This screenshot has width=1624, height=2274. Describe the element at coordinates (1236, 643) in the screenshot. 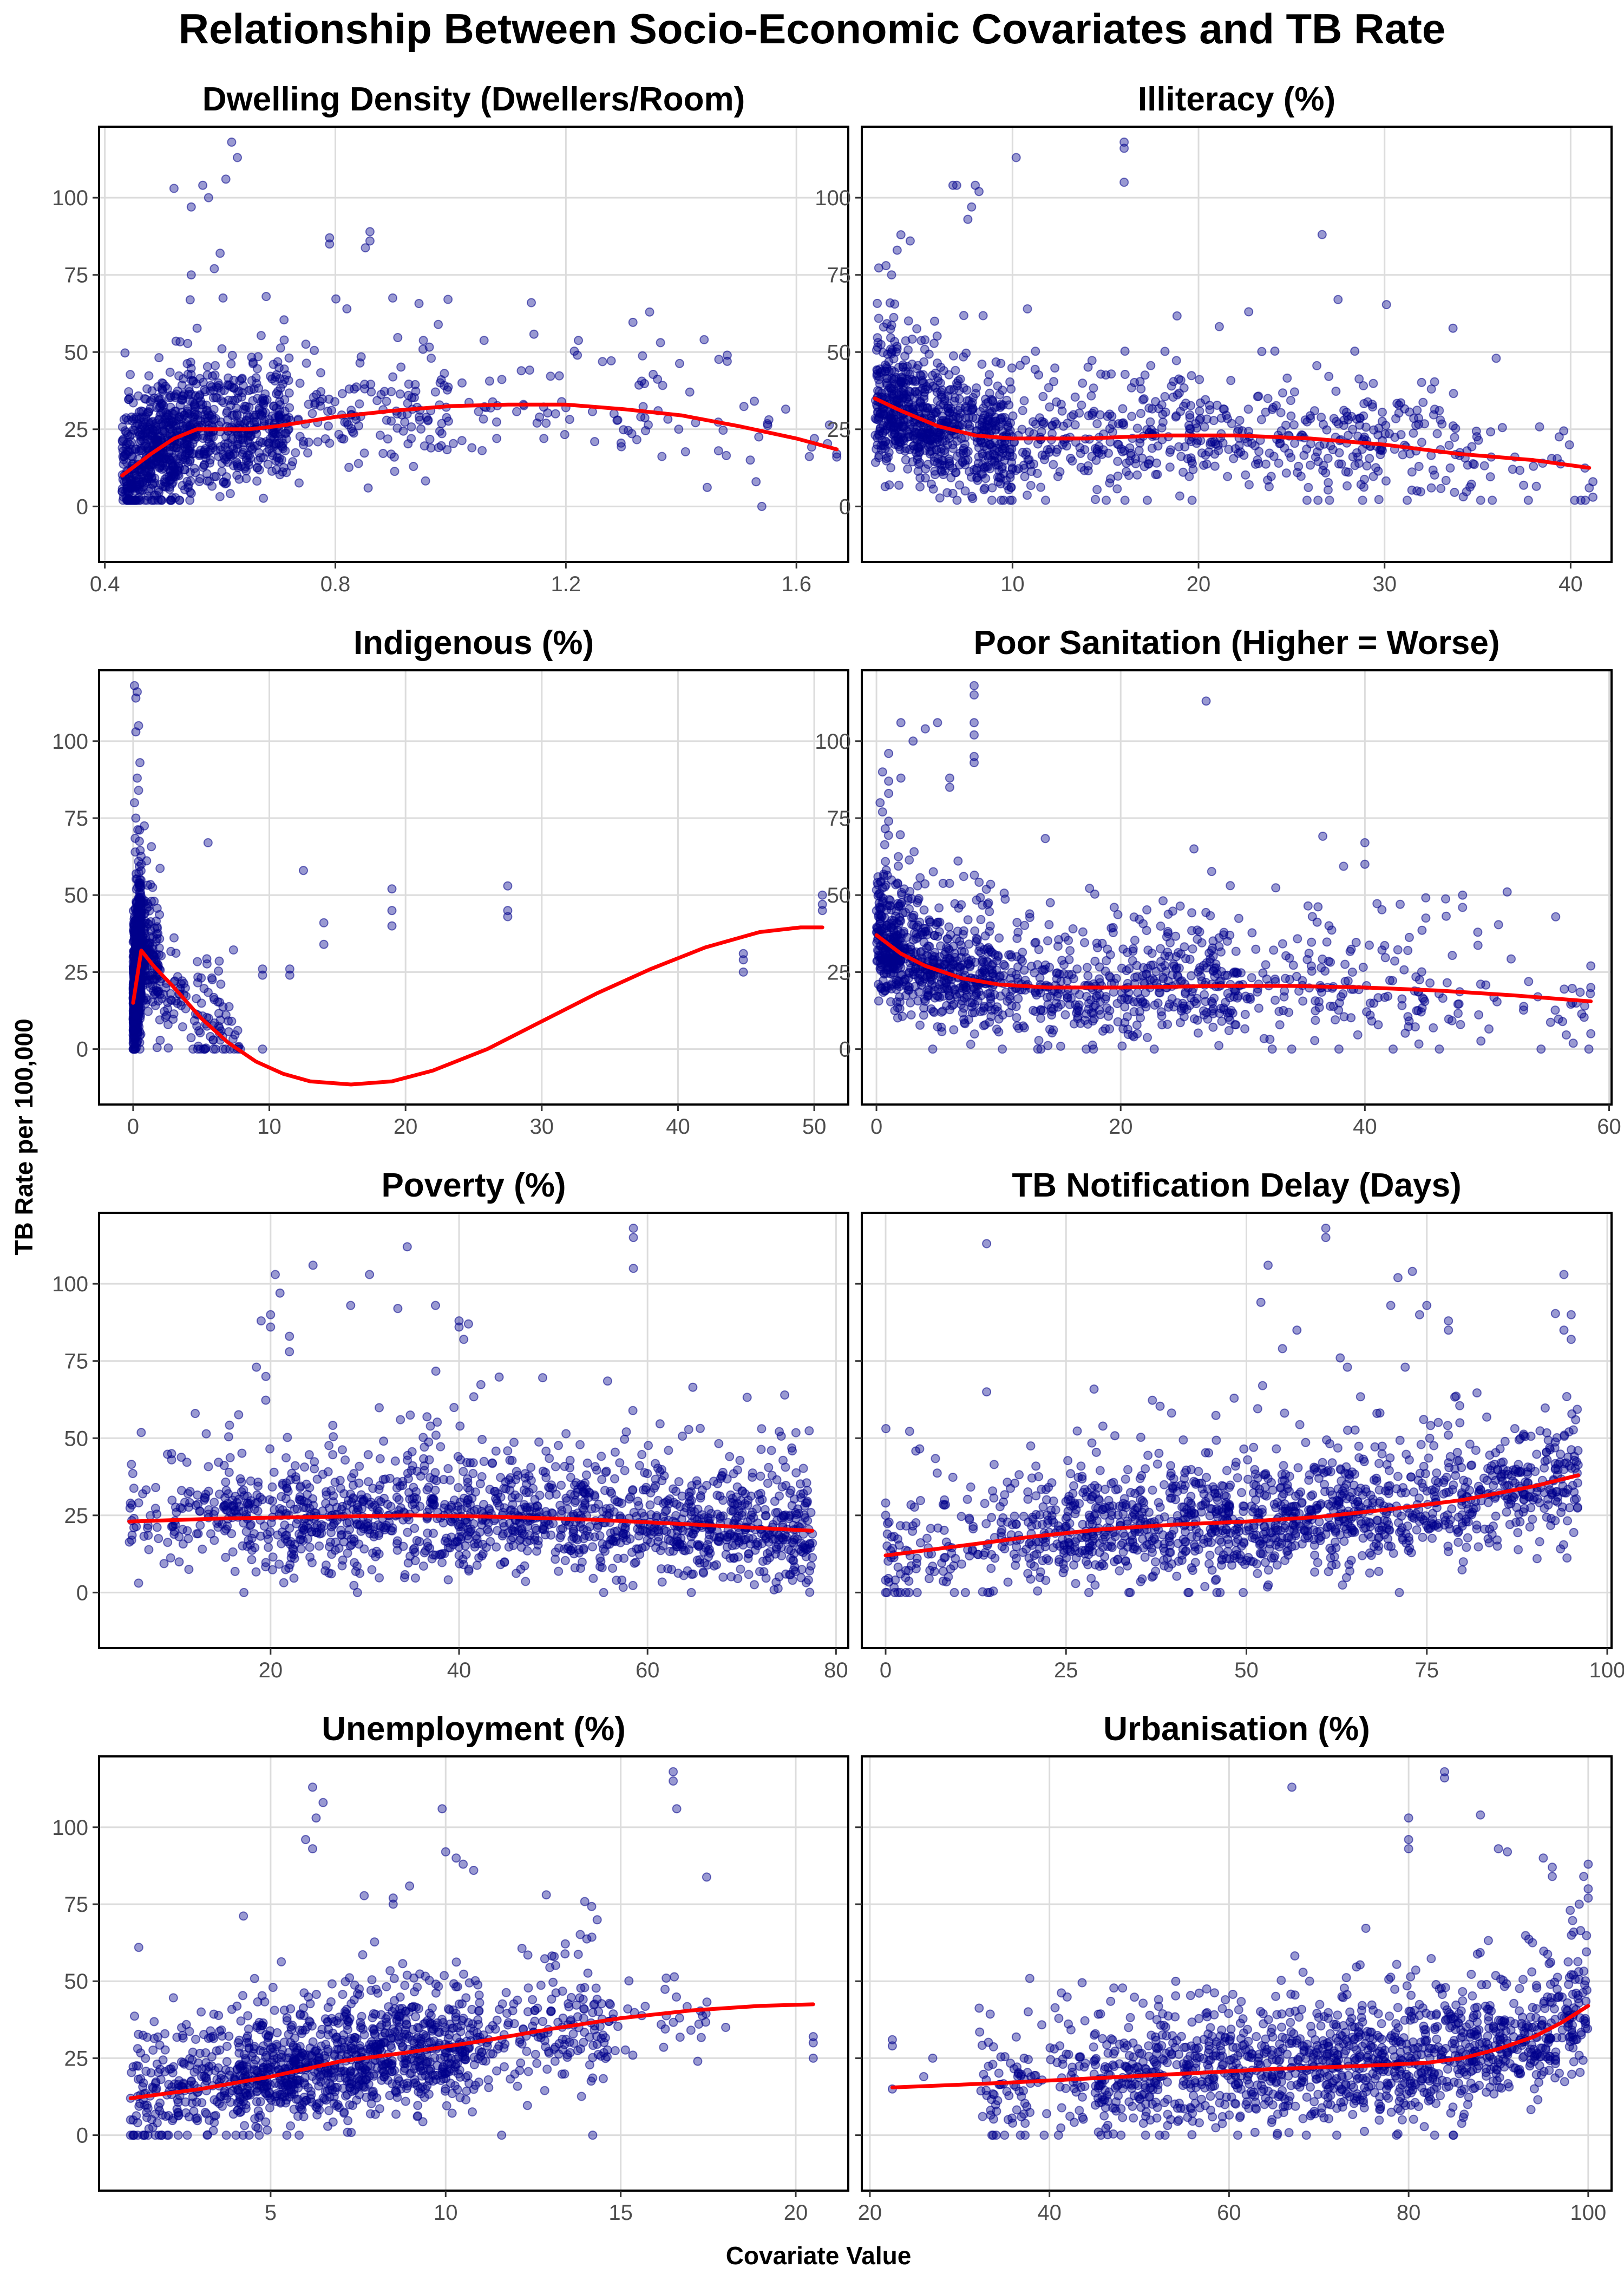

I see `panel-title: Poor Sanitation (Higher = Worse)` at that location.